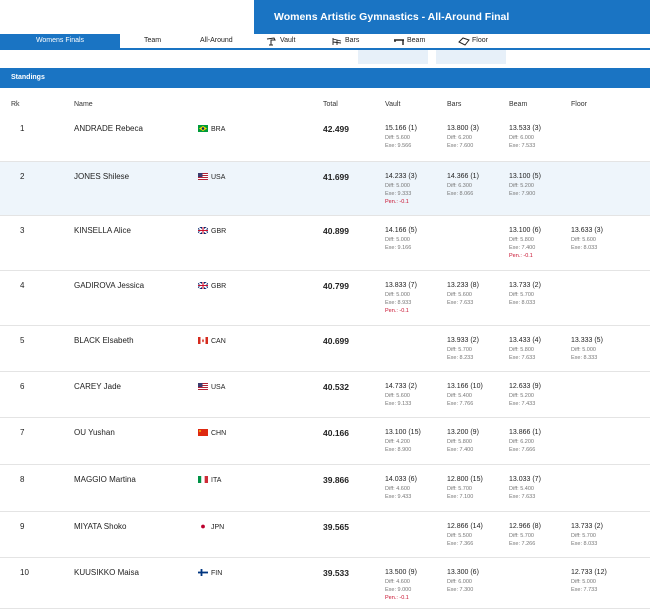 The image size is (650, 609). I want to click on bars-score: 12.866 (14), so click(465, 526).